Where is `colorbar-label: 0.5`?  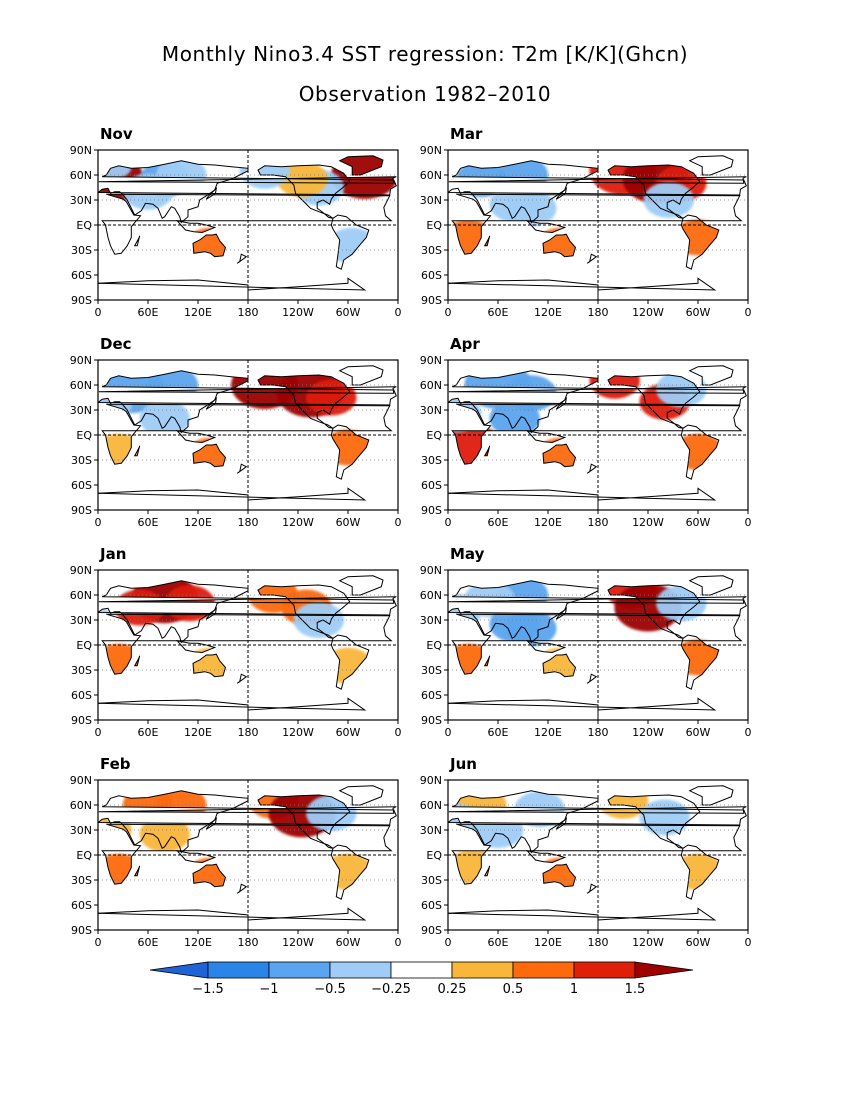
colorbar-label: 0.5 is located at coordinates (513, 989).